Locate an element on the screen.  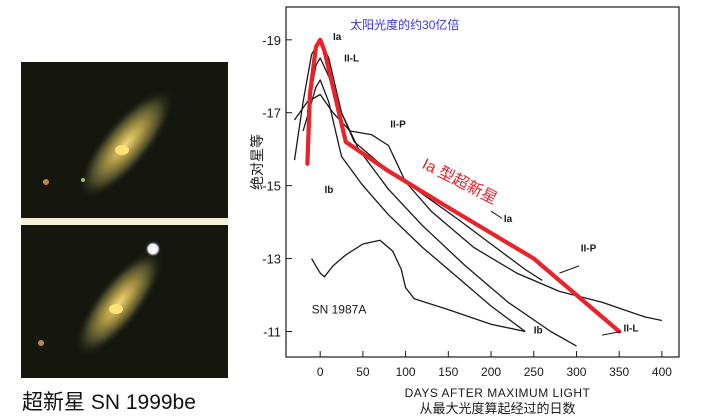
x-tick-label: 200 is located at coordinates (491, 372).